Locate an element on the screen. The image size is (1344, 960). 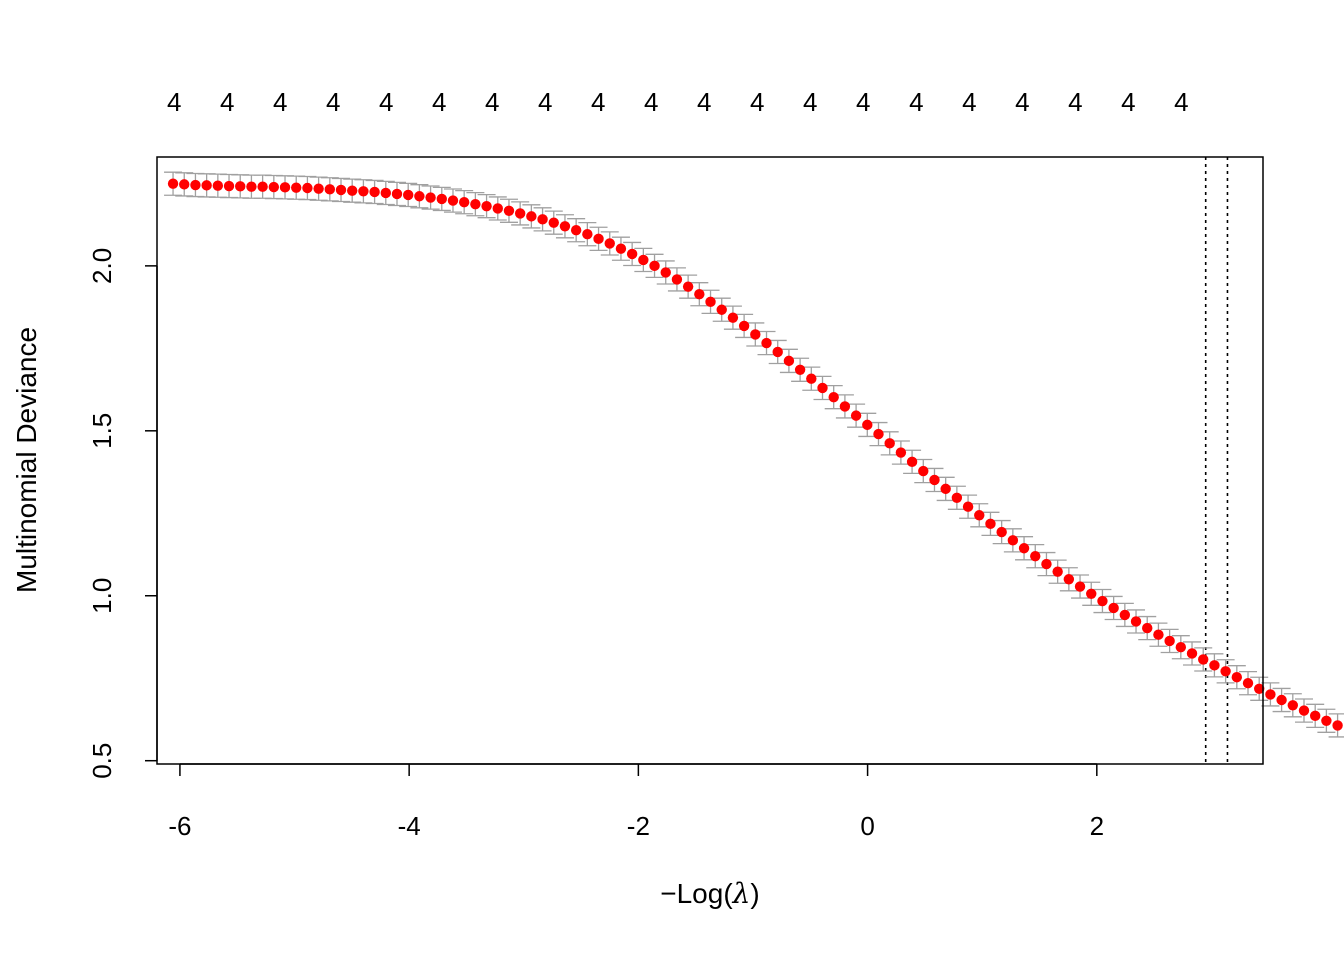
y-tick-label: 0.5 is located at coordinates (102, 761).